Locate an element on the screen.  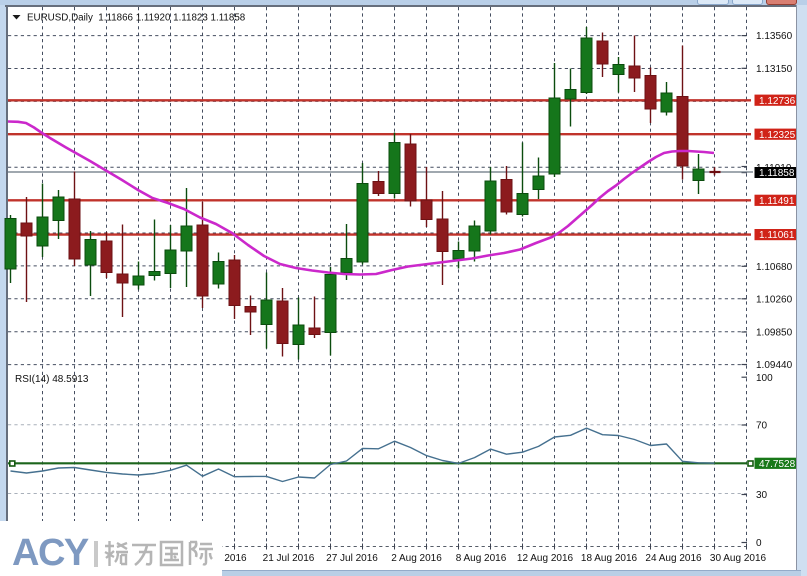
svg-text: 18 Aug 2016 is located at coordinates (609, 558).